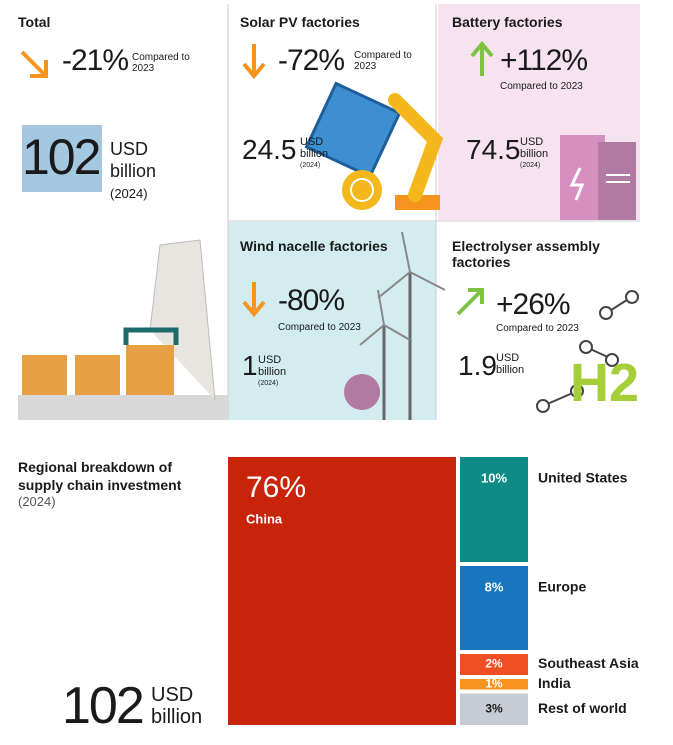 This screenshot has width=673, height=745. Describe the element at coordinates (395, 325) in the screenshot. I see `wind-illustration` at that location.